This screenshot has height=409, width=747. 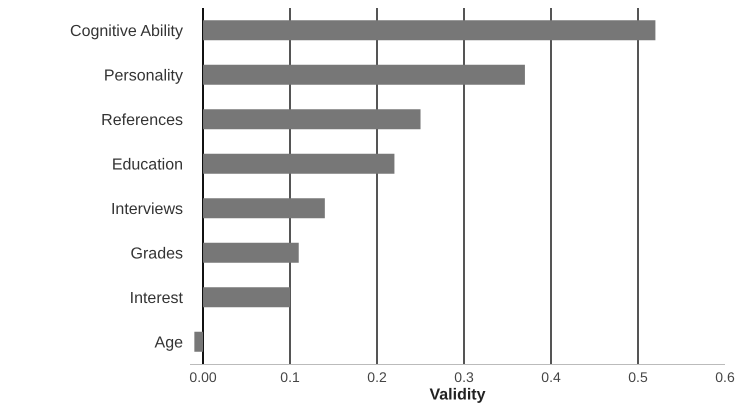 What do you see at coordinates (551, 376) in the screenshot?
I see `x-tick-label: 0.4` at bounding box center [551, 376].